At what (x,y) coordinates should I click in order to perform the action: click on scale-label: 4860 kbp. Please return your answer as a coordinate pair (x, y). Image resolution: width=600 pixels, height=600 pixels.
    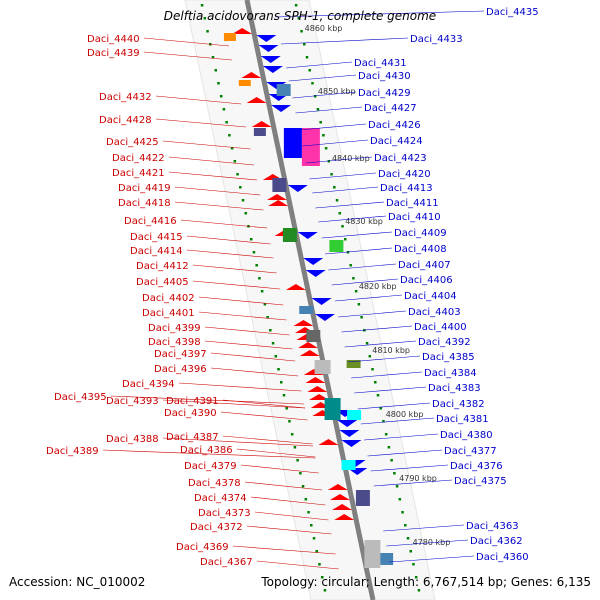
    Looking at the image, I should click on (324, 28).